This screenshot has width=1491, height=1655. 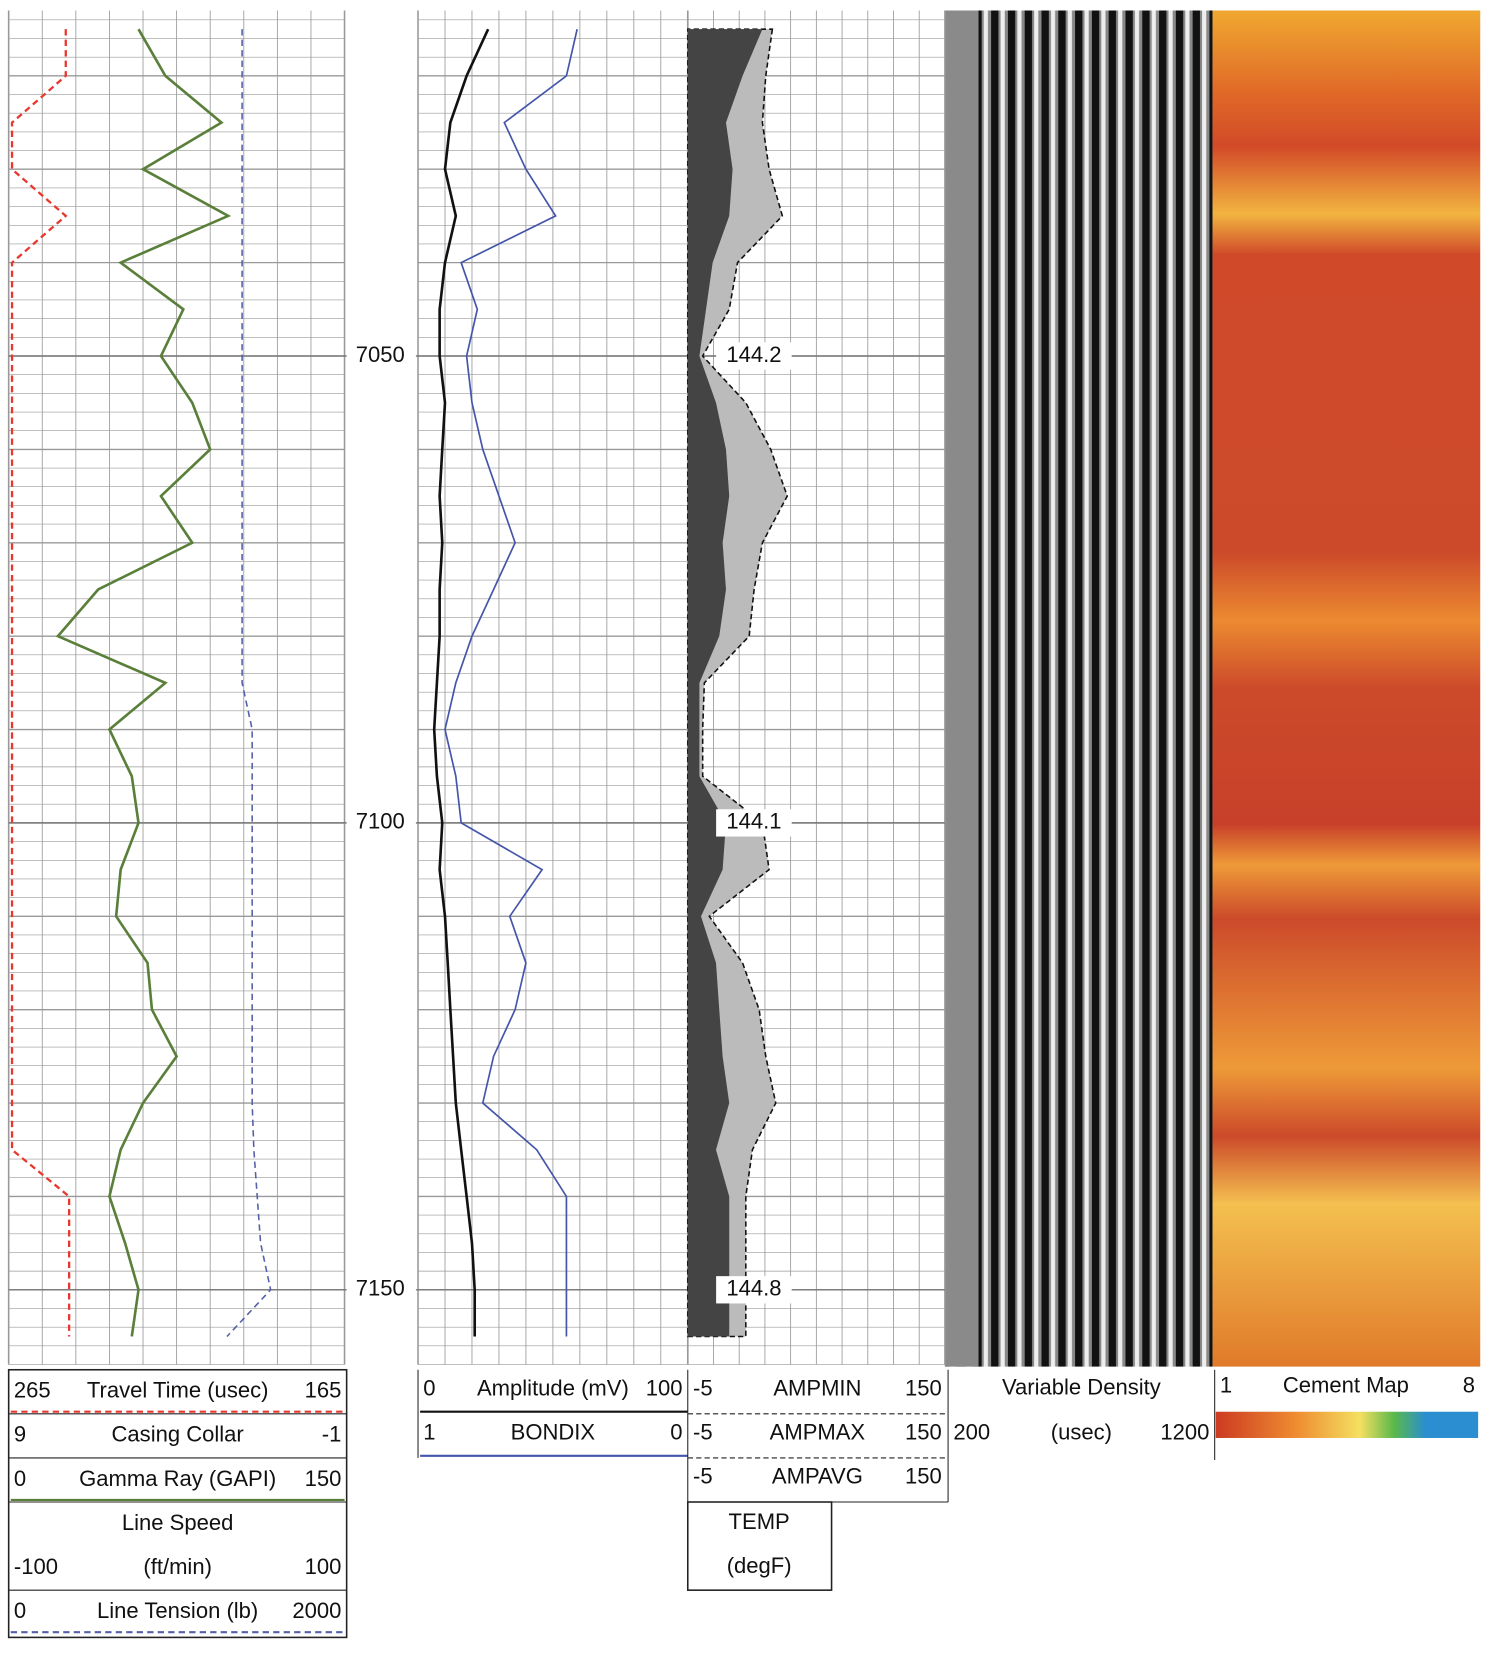 What do you see at coordinates (1346, 1384) in the screenshot?
I see `header-text: Cement Map` at bounding box center [1346, 1384].